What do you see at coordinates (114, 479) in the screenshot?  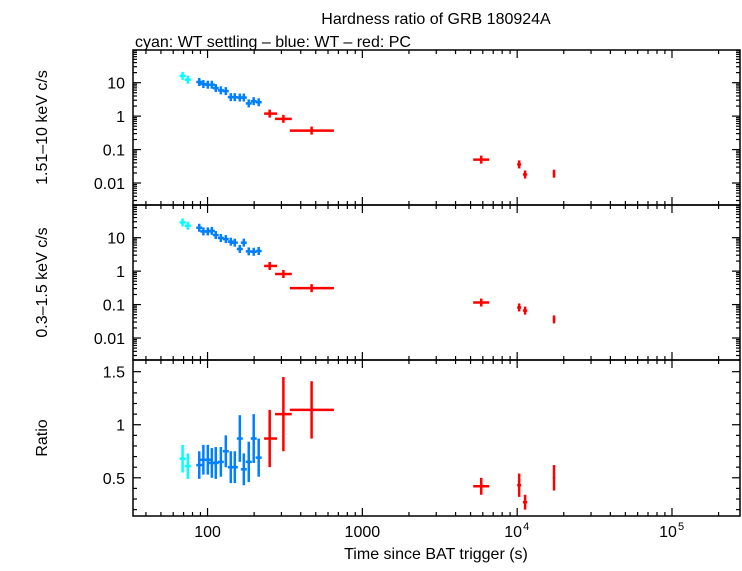 I see `y-tick-label: 0.5` at bounding box center [114, 479].